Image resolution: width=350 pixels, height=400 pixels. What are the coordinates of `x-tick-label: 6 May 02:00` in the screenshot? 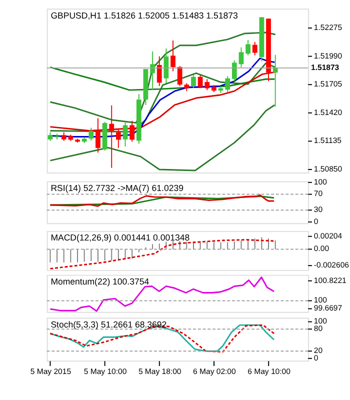 It's located at (215, 371).